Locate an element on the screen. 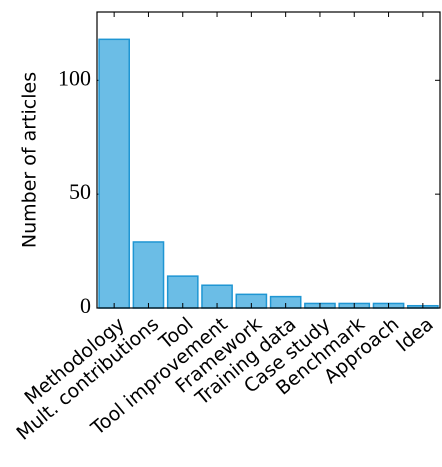 The height and width of the screenshot is (467, 442). y-axis-label: Number of articles is located at coordinates (30, 160).